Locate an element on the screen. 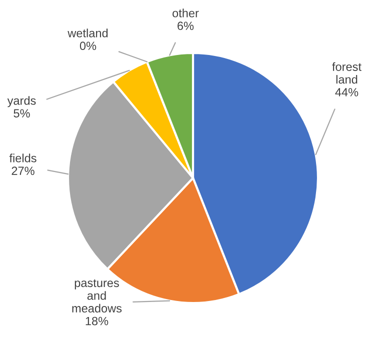 The height and width of the screenshot is (346, 383). data-label: 27% is located at coordinates (23, 170).